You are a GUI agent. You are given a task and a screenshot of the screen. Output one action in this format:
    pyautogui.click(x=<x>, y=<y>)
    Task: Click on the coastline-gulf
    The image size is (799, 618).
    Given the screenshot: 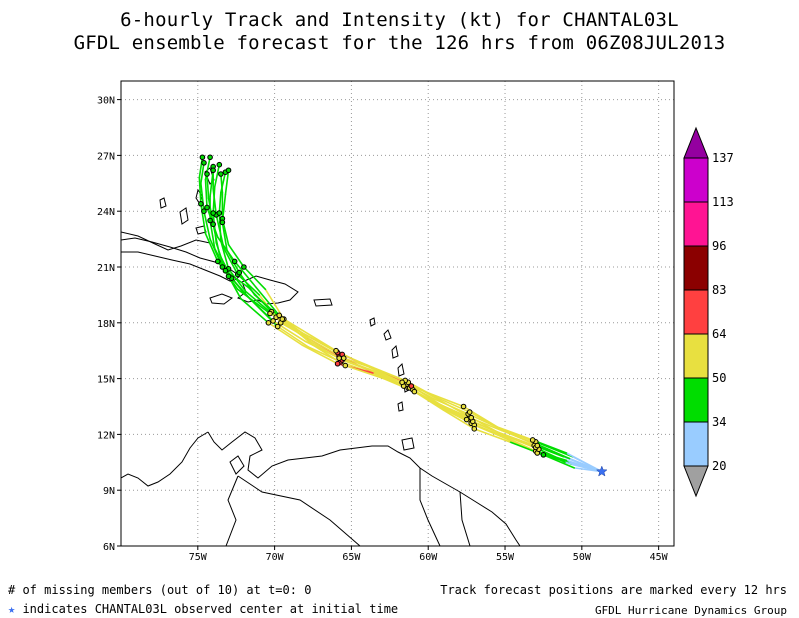 What is the action you would take?
    pyautogui.click(x=166, y=241)
    